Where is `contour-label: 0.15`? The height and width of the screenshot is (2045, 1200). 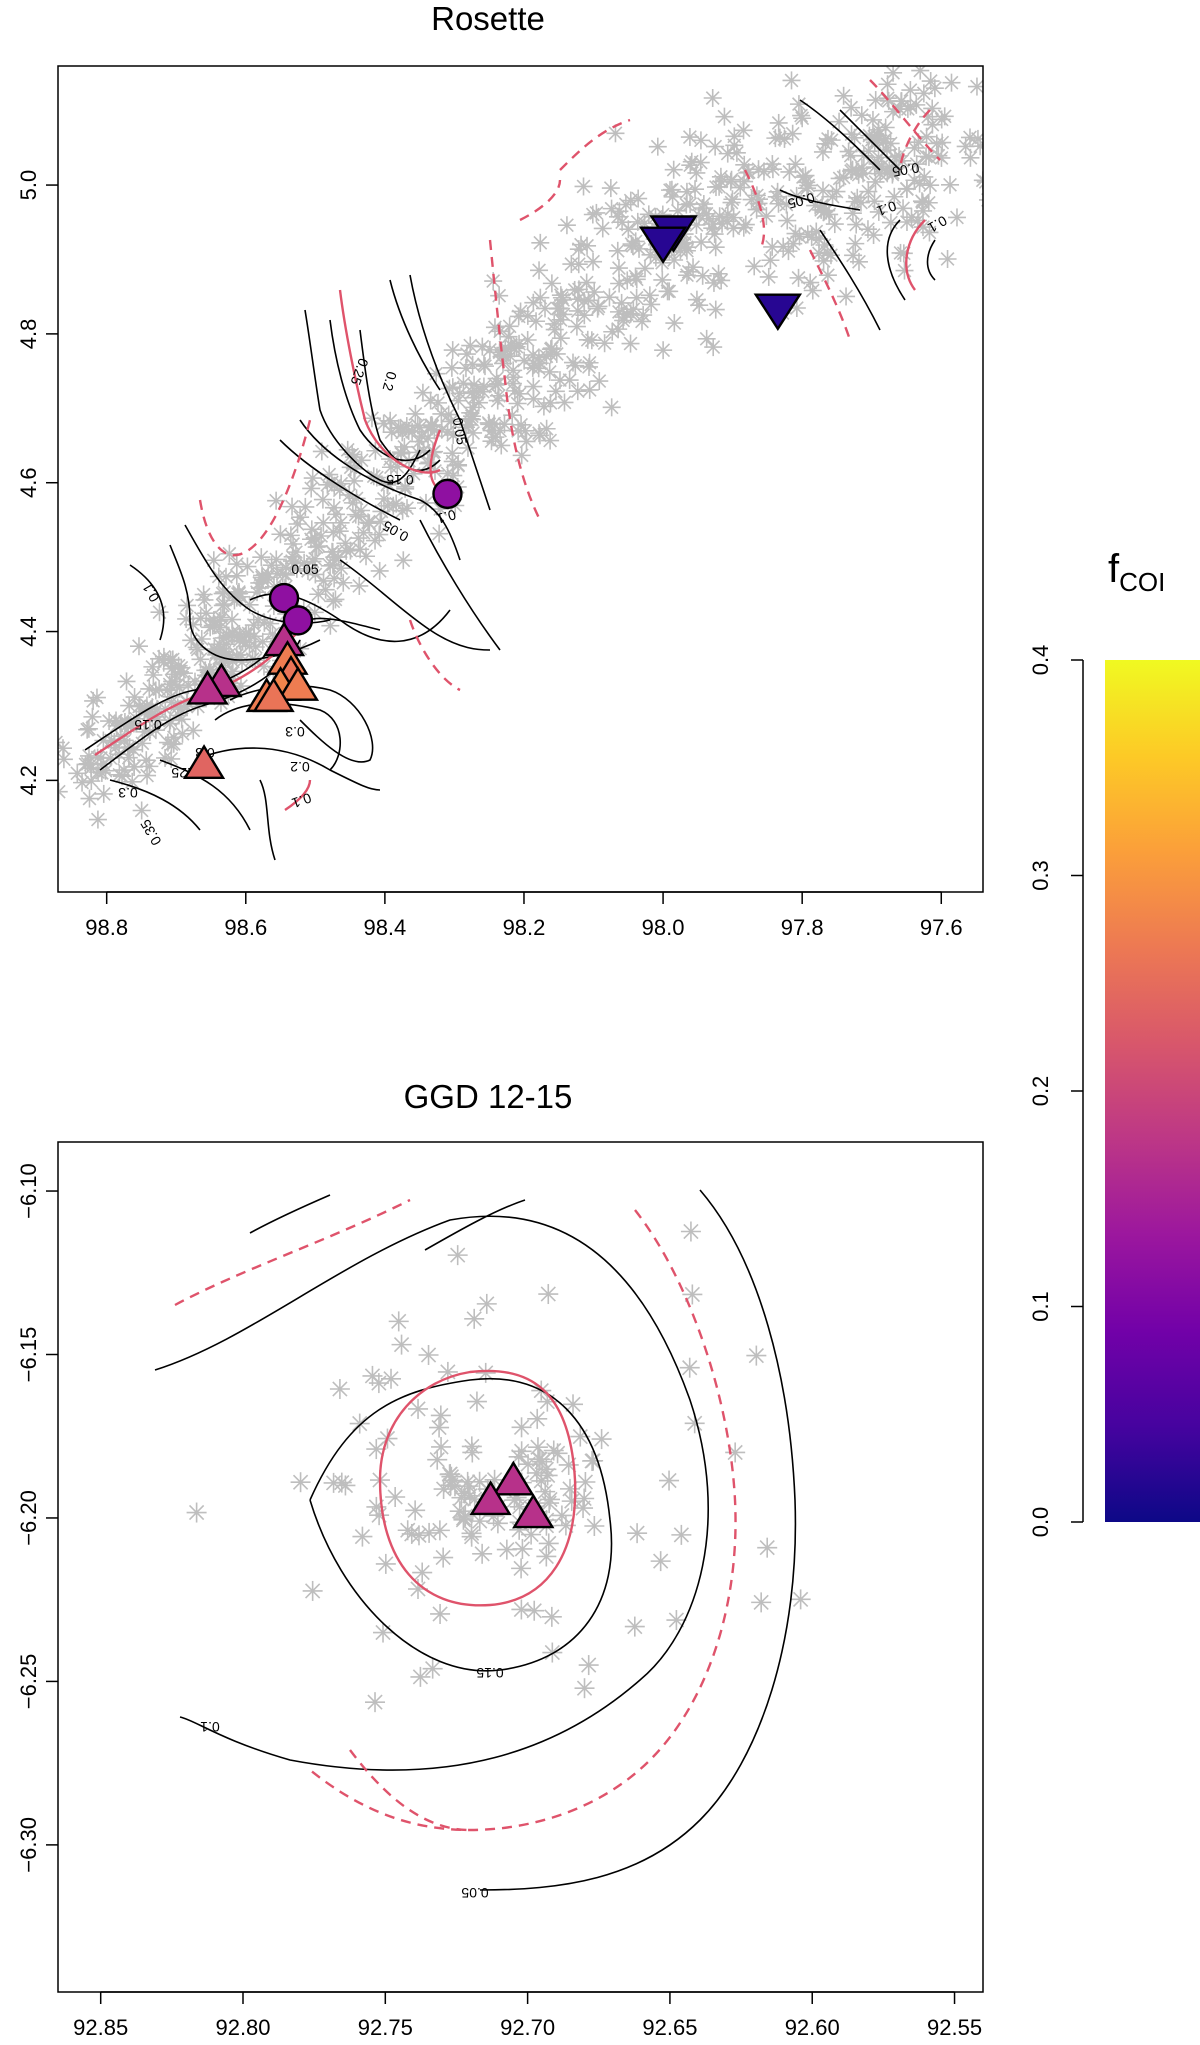
contour-label: 0.15 is located at coordinates (399, 480).